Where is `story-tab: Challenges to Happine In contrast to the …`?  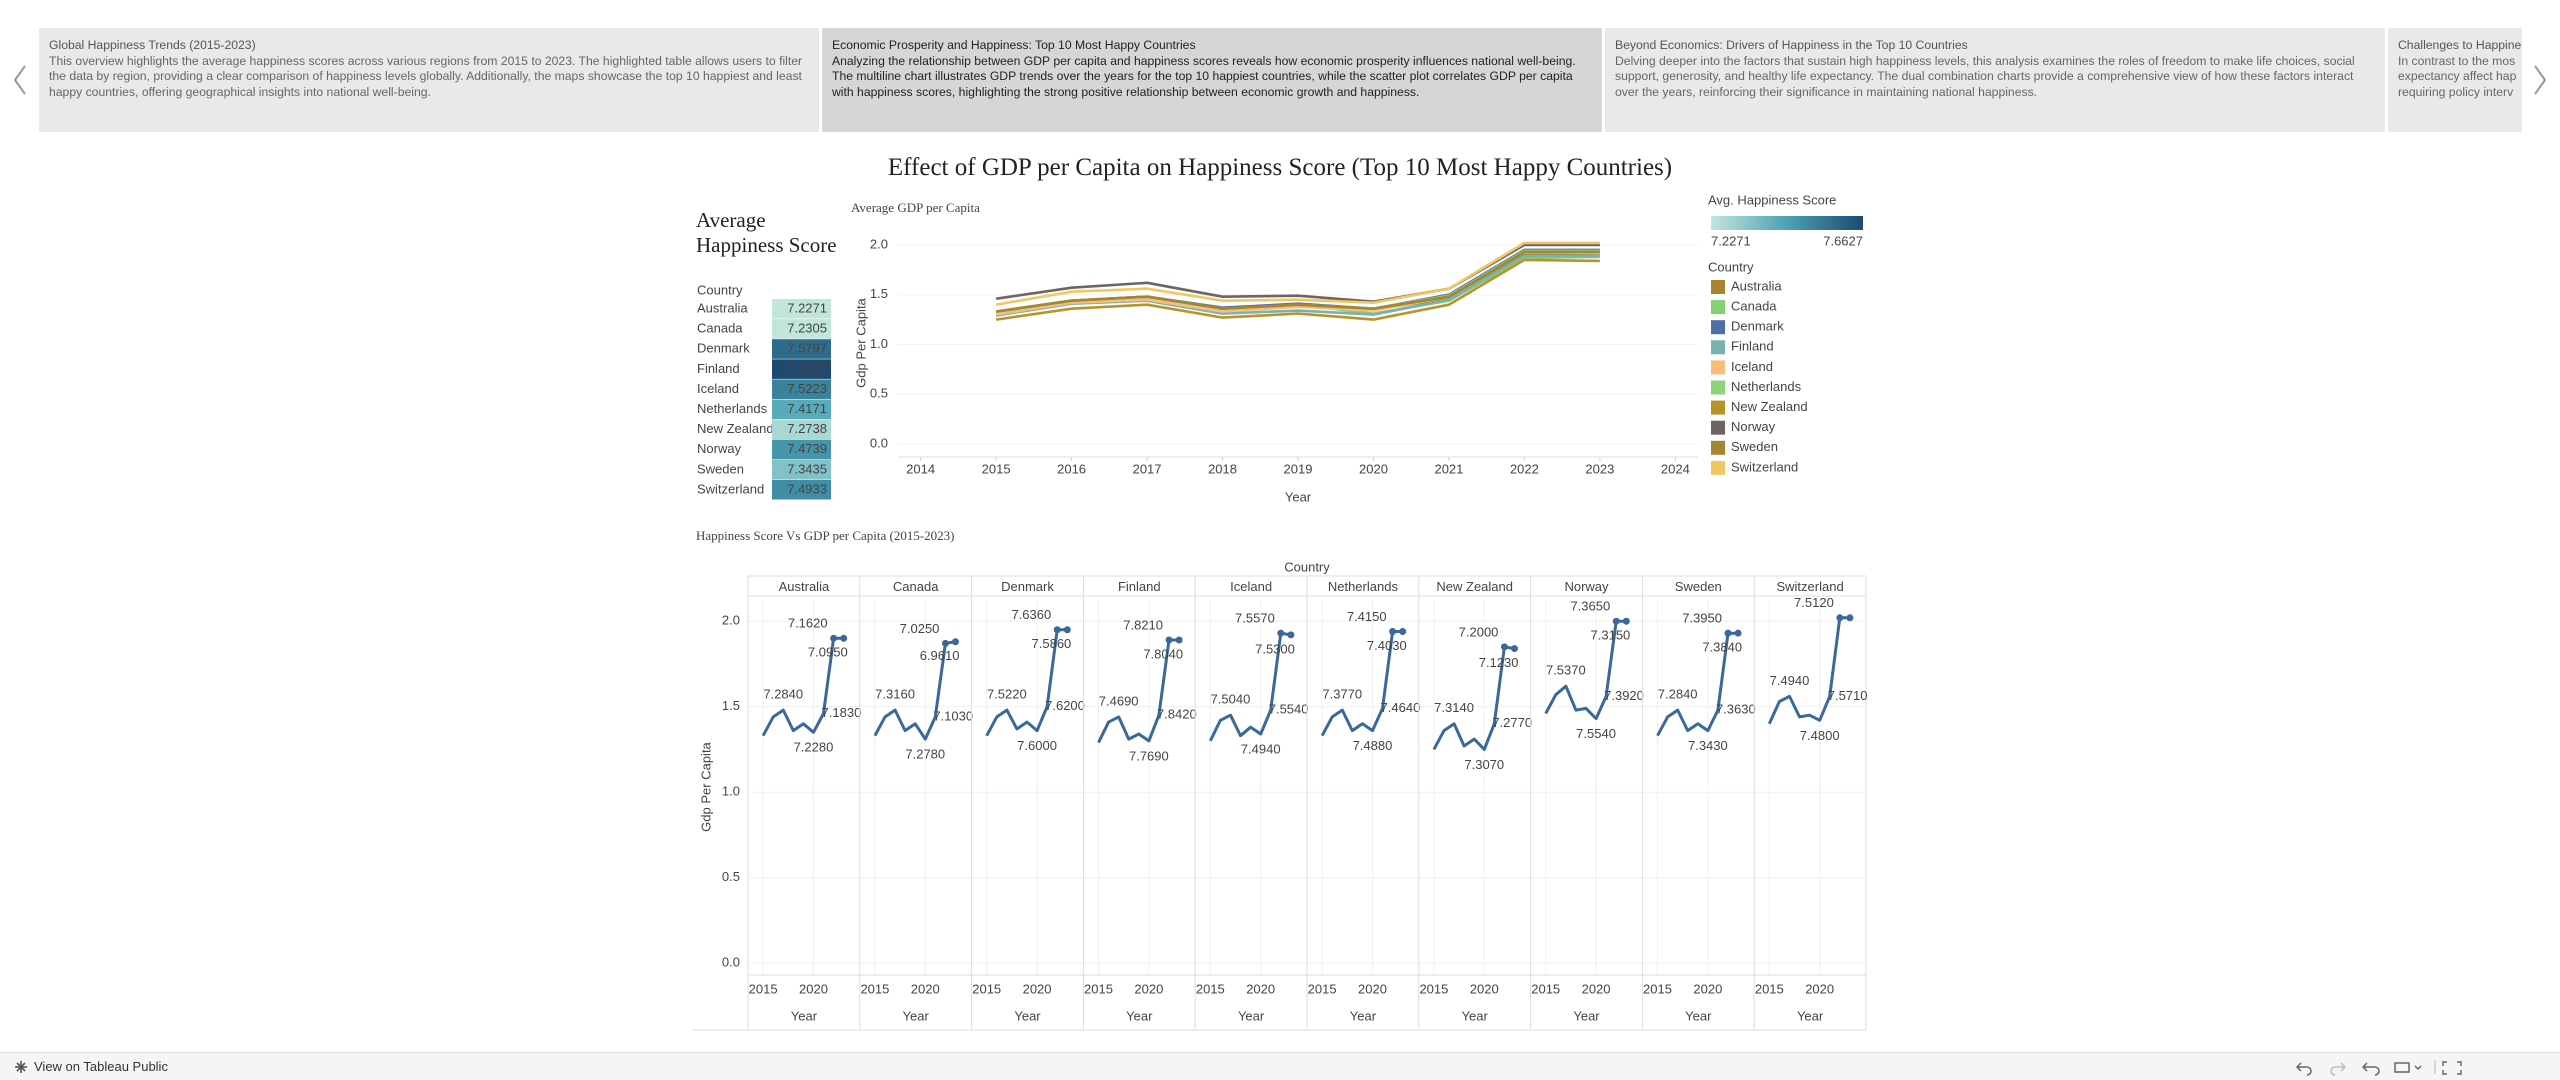 story-tab: Challenges to Happine In contrast to the … is located at coordinates (2455, 80).